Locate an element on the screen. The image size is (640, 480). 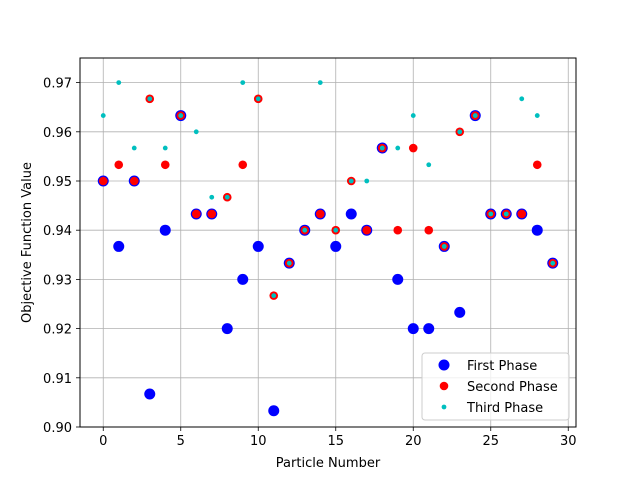
y-tick-label: 0.95 is located at coordinates (57, 182).